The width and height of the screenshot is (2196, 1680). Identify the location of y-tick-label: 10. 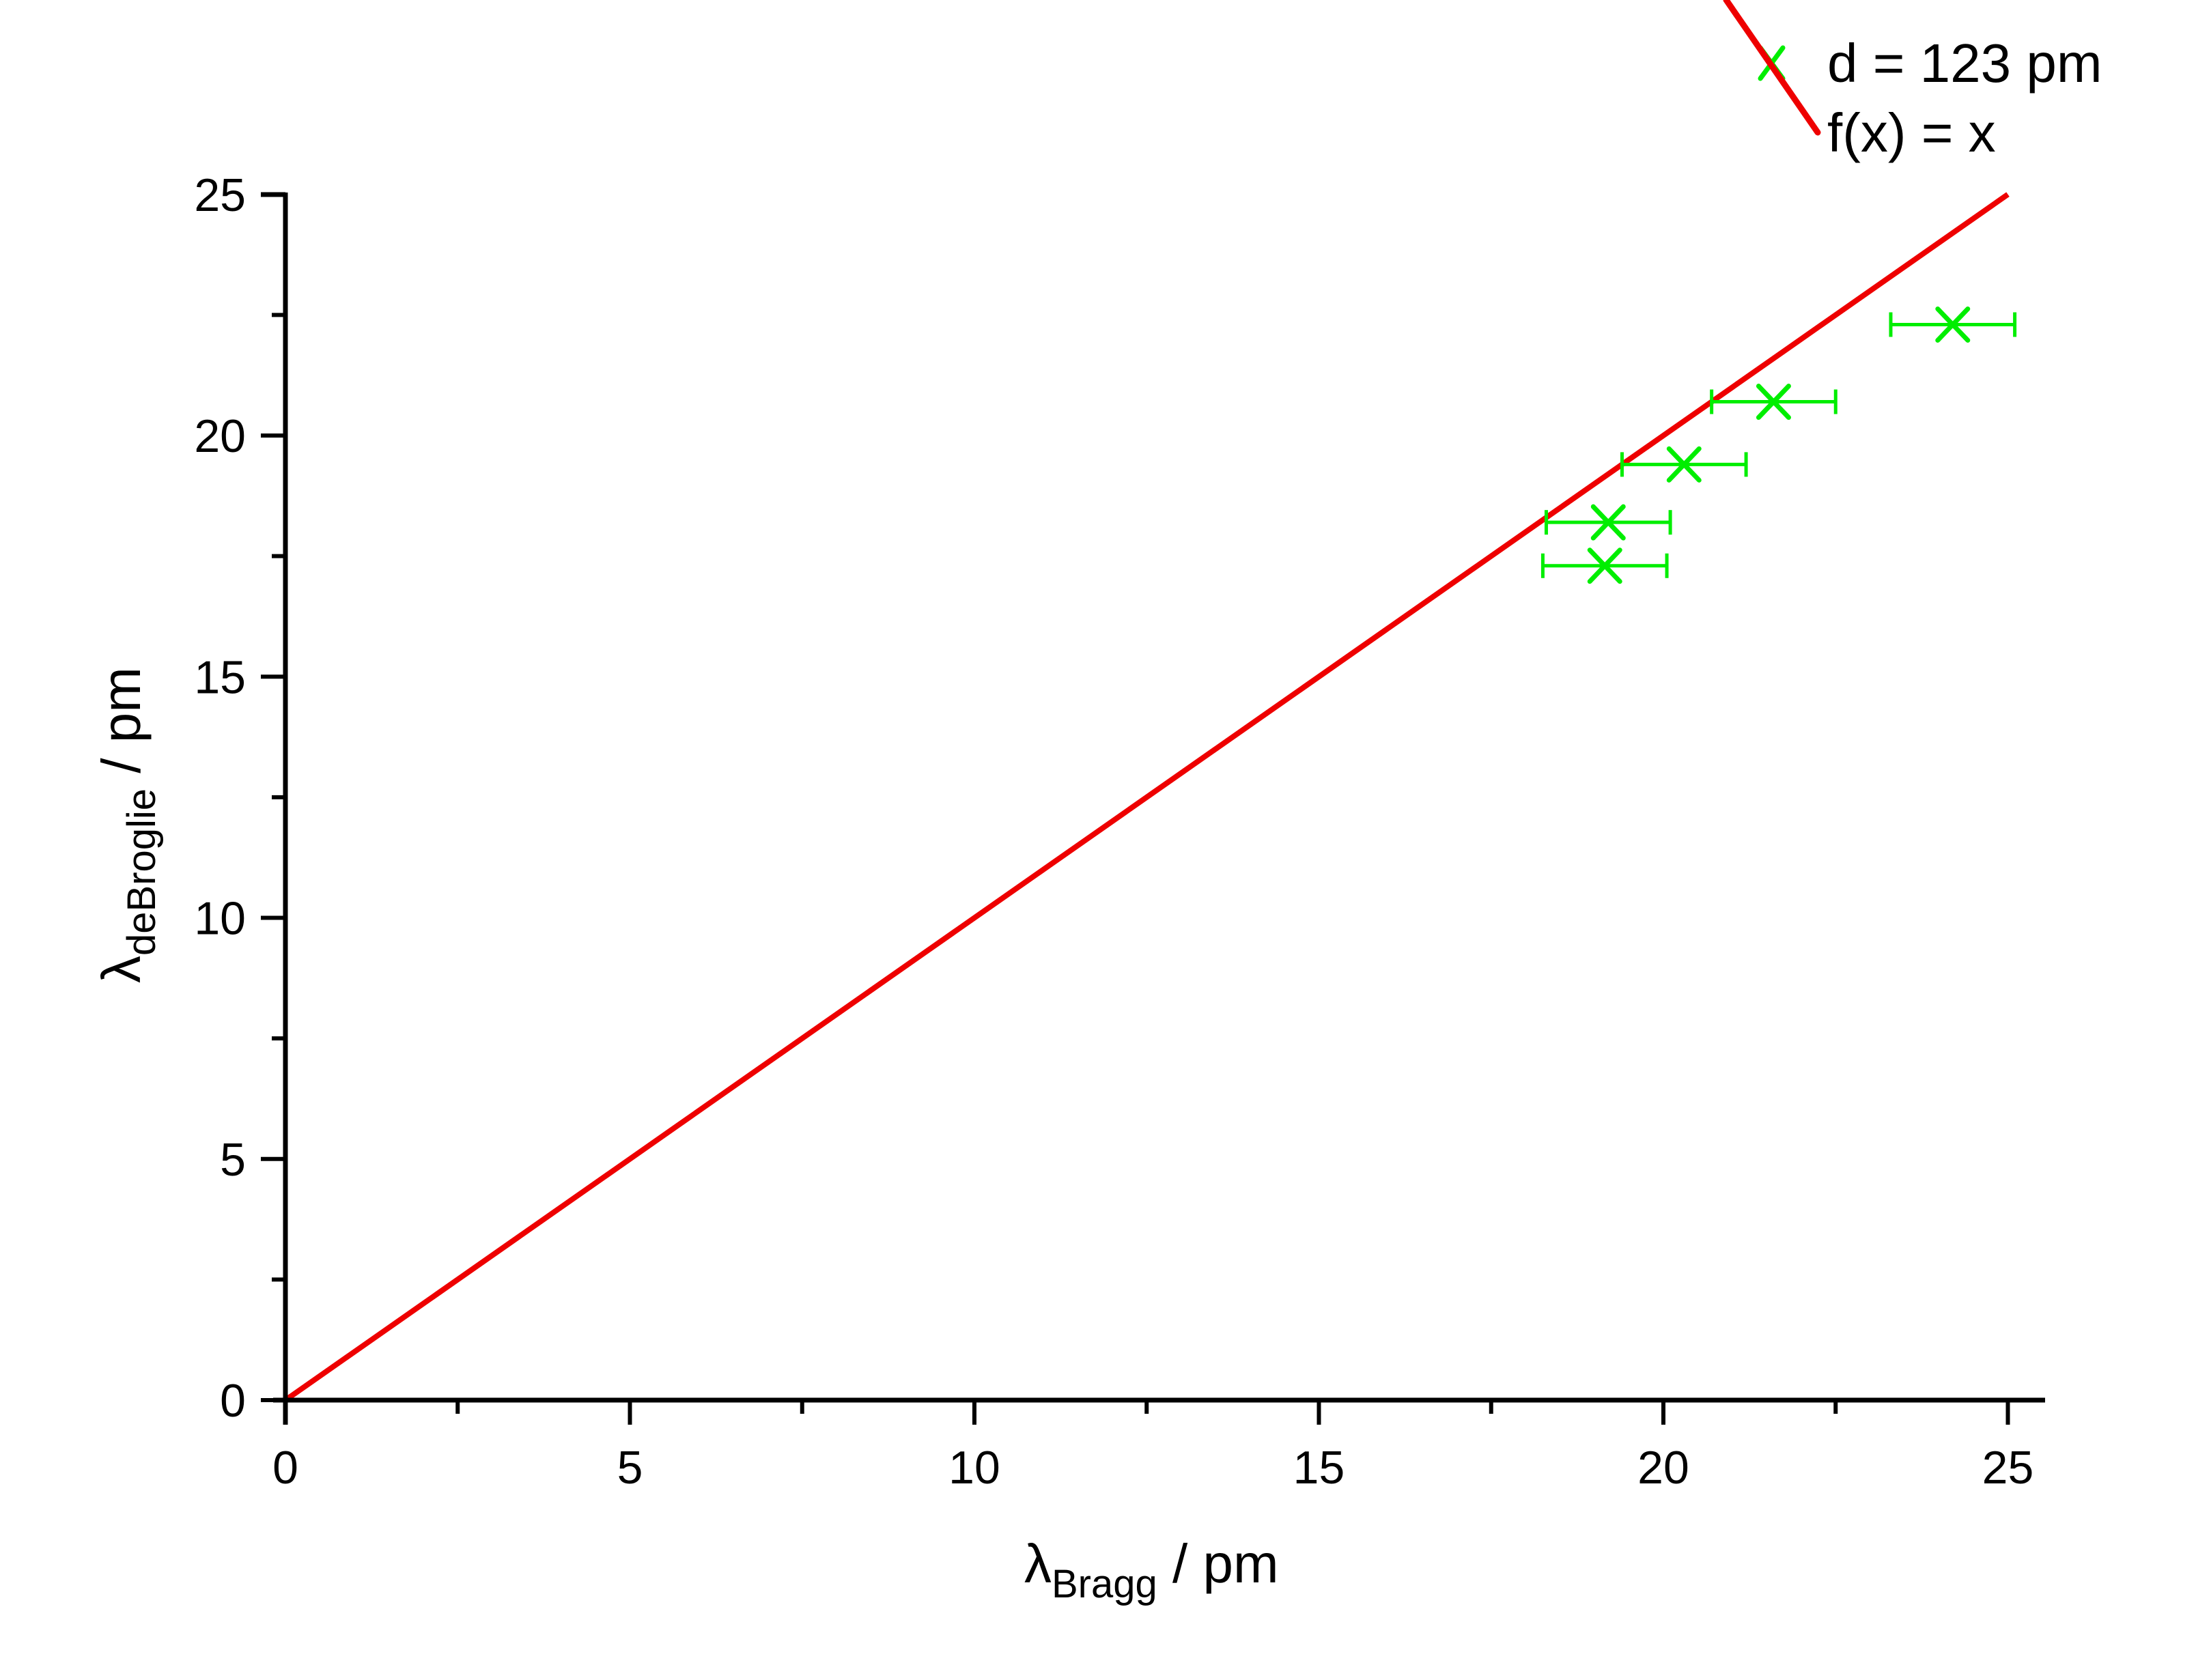
(220, 919).